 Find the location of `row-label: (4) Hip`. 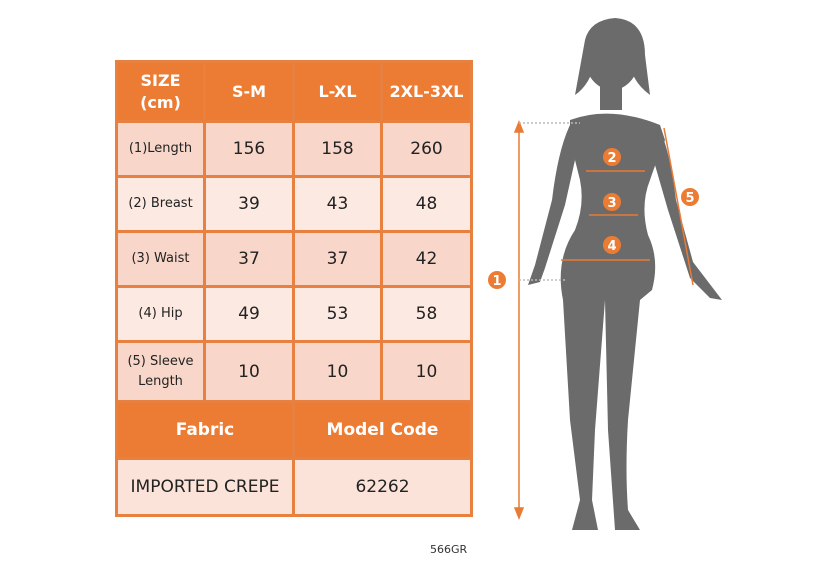

row-label: (4) Hip is located at coordinates (160, 314).